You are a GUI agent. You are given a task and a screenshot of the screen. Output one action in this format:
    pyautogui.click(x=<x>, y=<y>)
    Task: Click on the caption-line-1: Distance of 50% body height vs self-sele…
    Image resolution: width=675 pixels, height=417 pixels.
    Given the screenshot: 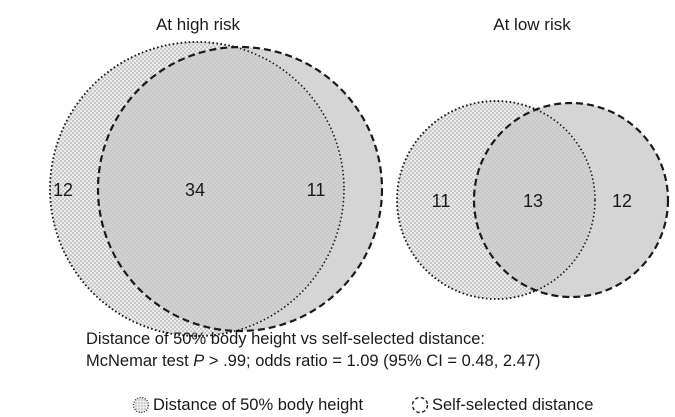 What is the action you would take?
    pyautogui.click(x=285, y=339)
    